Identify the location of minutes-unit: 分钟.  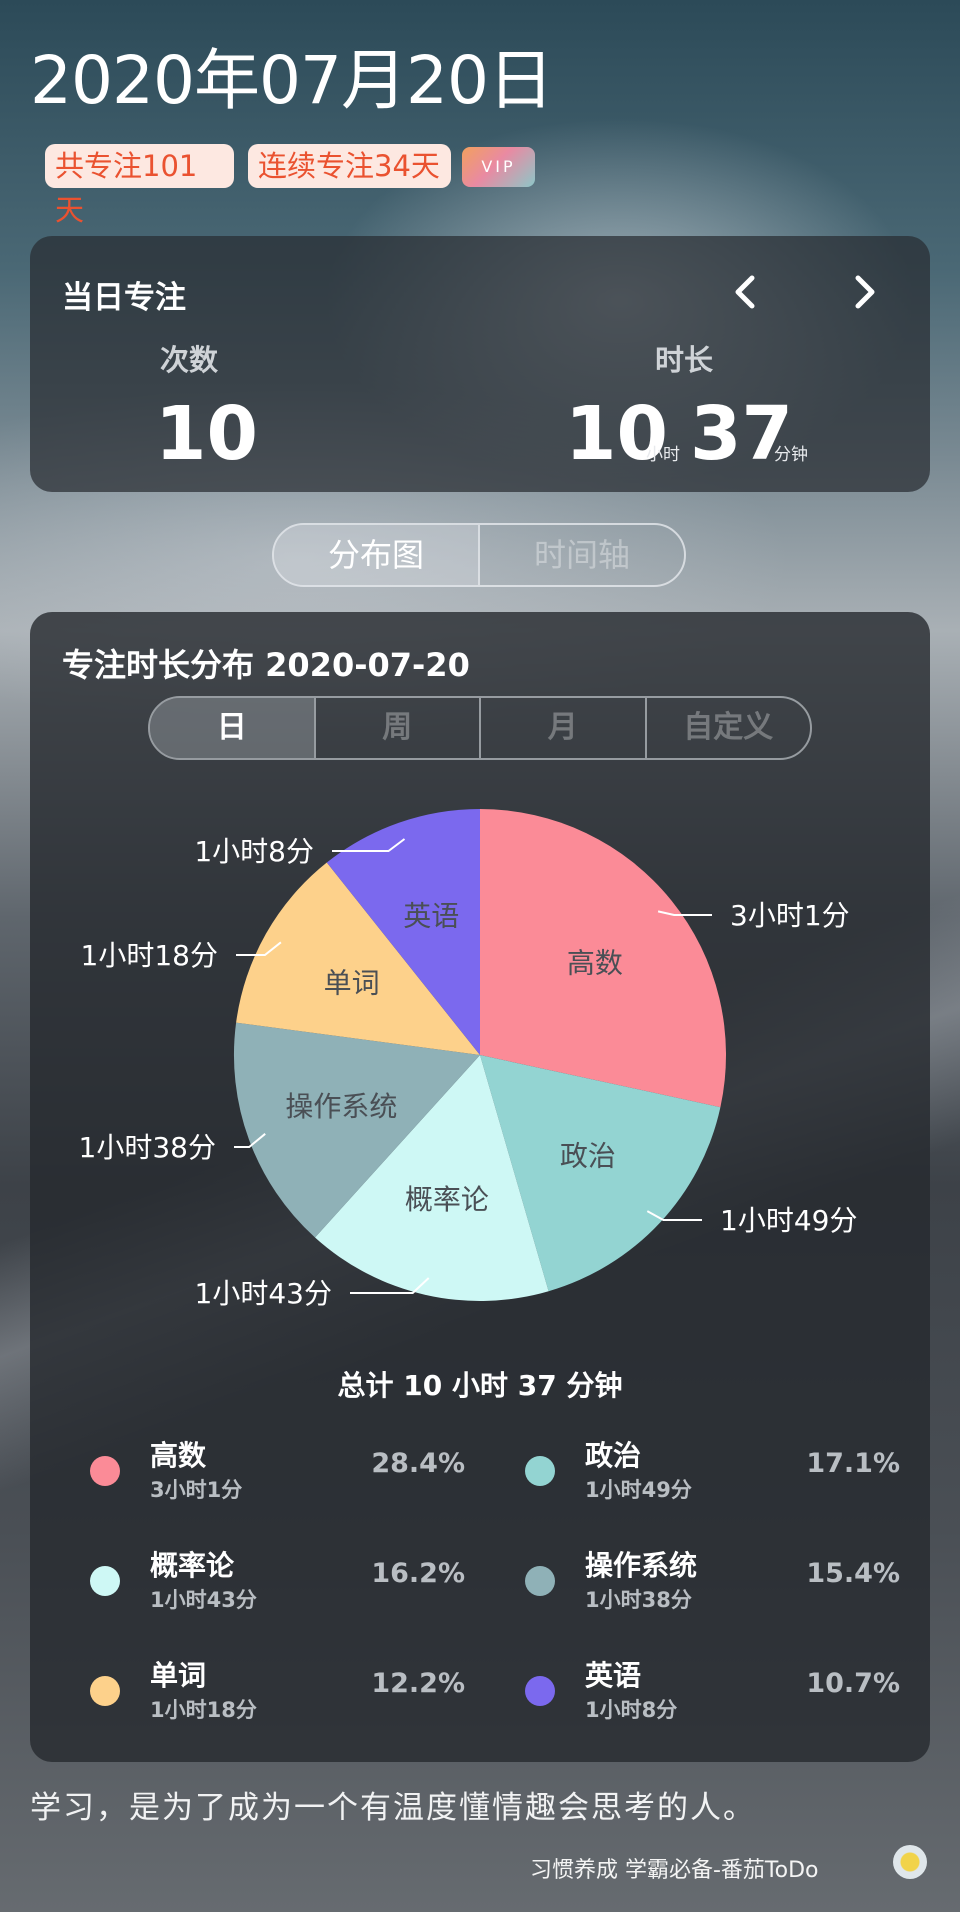
(791, 455).